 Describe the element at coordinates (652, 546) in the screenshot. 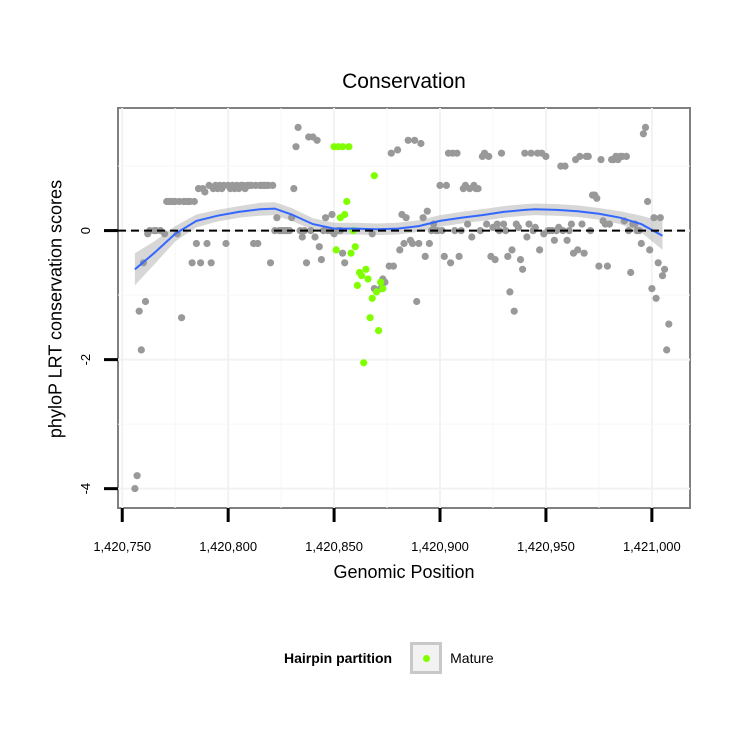

I see `x-tick-label: 1,421,000` at that location.